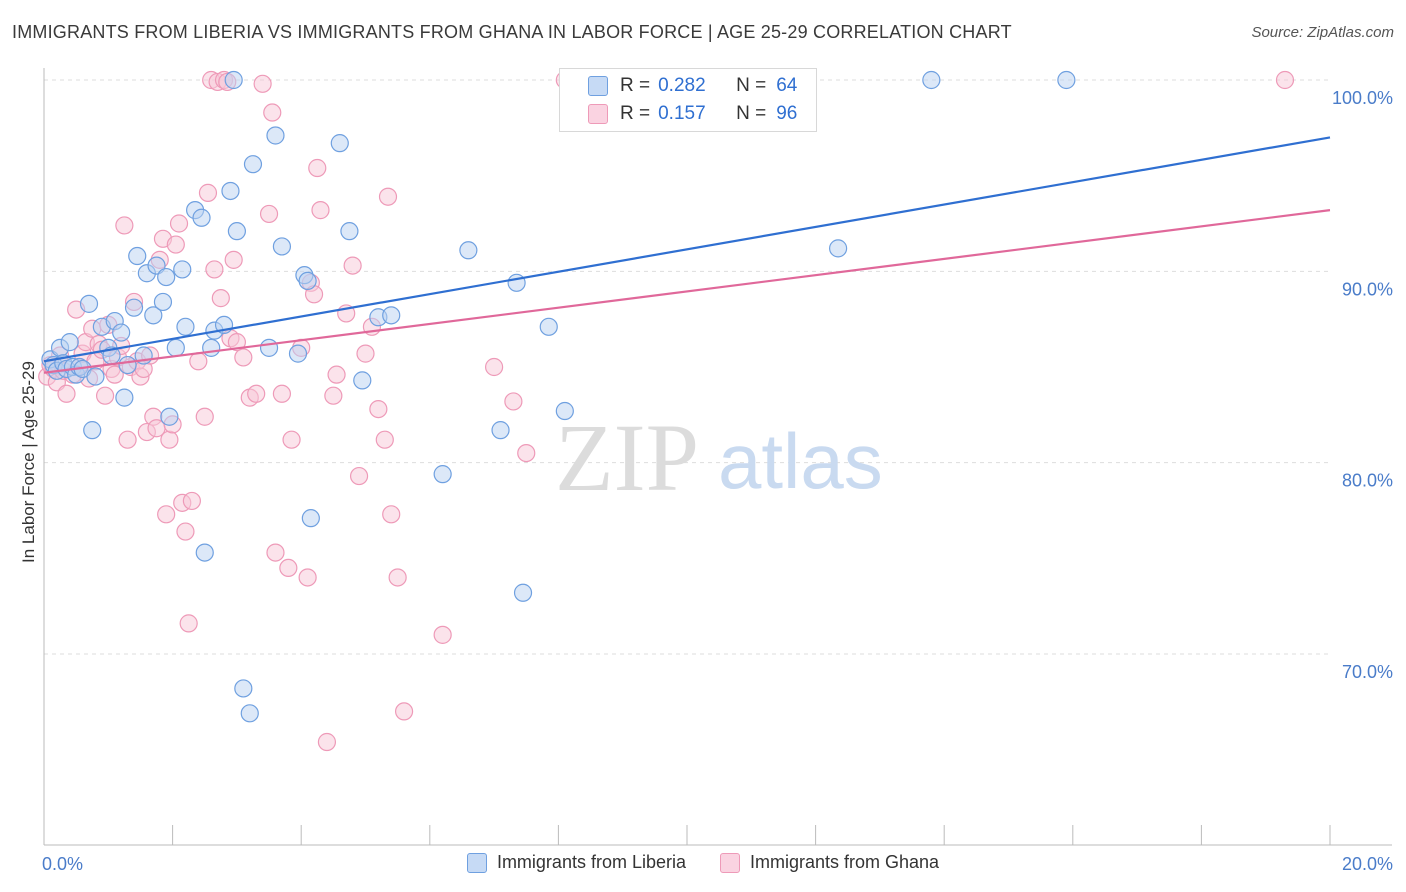  Describe the element at coordinates (1367, 672) in the screenshot. I see `y-tick-label: 70.0%` at that location.